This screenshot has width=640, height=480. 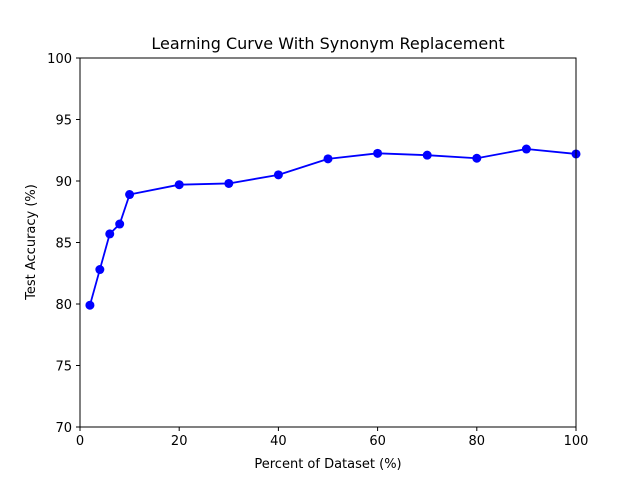 I want to click on y-tick-label: 85, so click(x=63, y=244).